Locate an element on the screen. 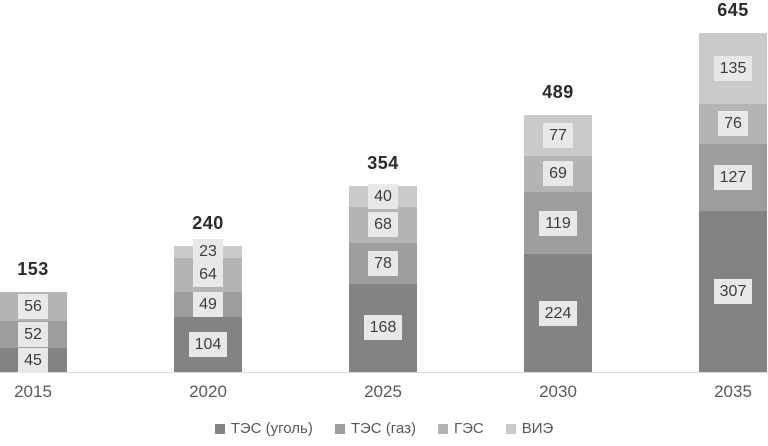  bar-segment: 68 is located at coordinates (383, 224).